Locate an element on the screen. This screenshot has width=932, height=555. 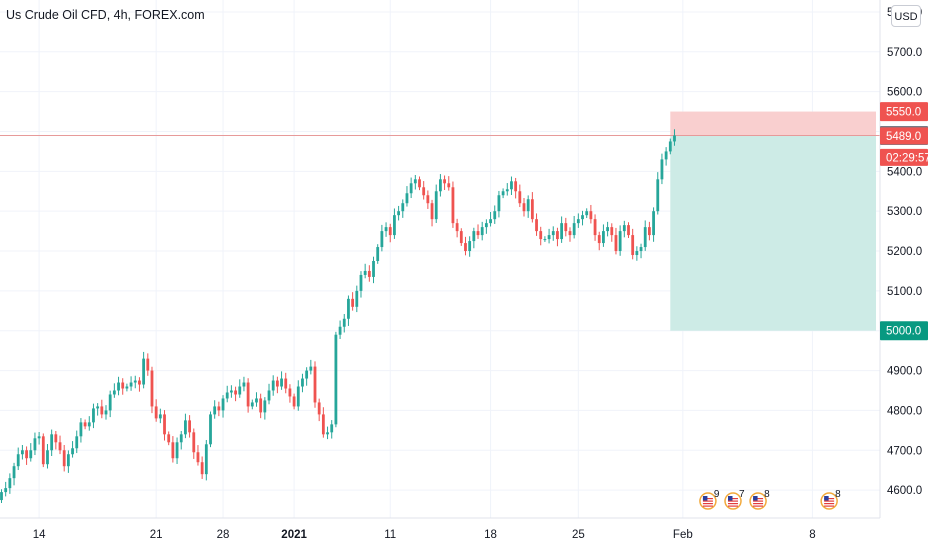
svg-text: 02:29:57 is located at coordinates (908, 158).